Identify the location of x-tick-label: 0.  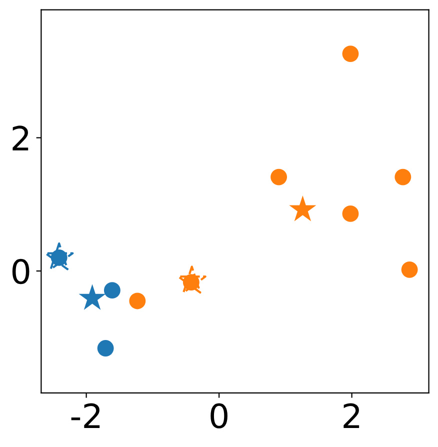
(219, 415).